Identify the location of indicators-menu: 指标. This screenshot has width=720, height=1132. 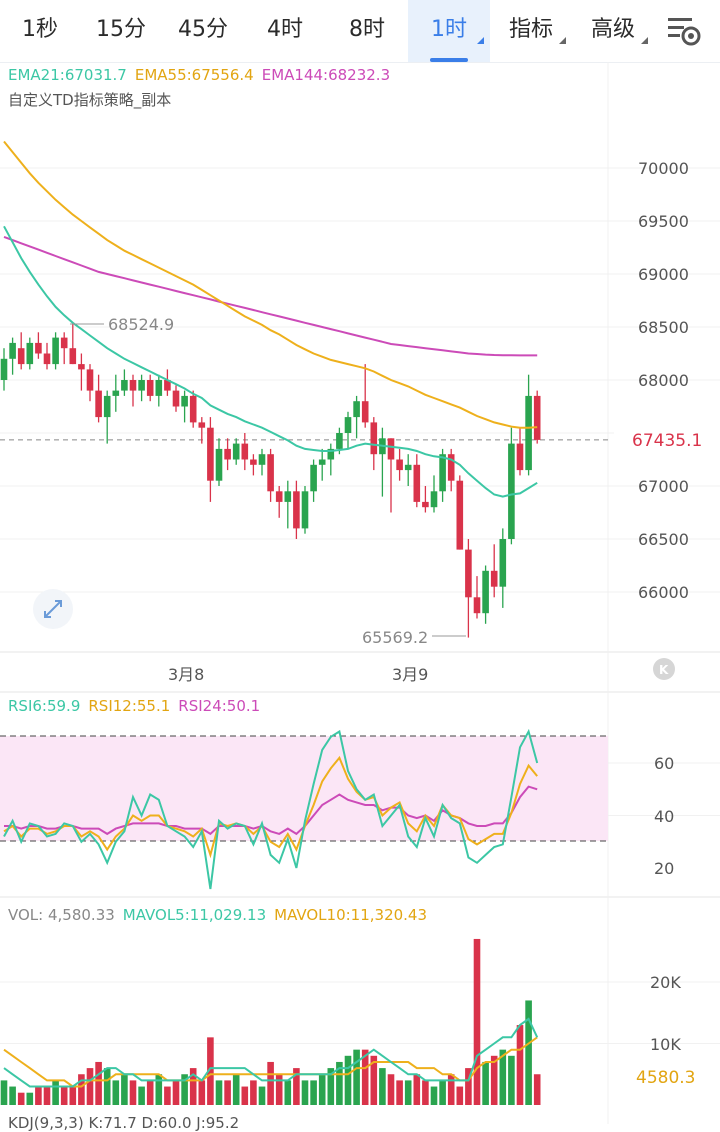
(531, 31).